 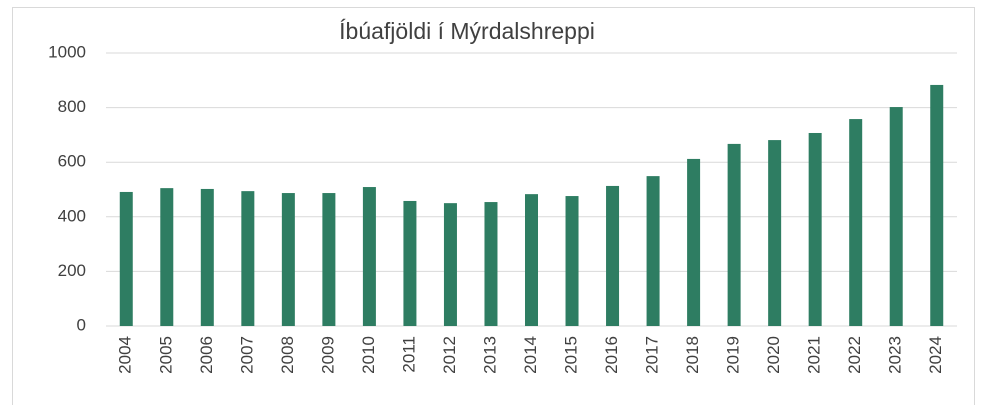 What do you see at coordinates (814, 355) in the screenshot?
I see `x-tick-label: 2021` at bounding box center [814, 355].